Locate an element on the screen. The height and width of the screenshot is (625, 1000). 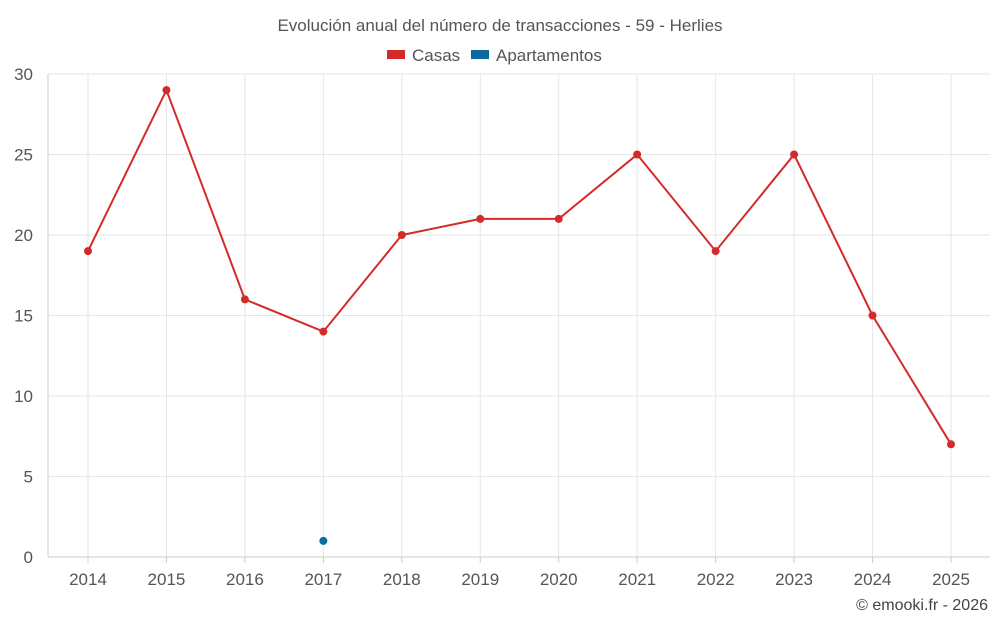
y-tick-label: 10 is located at coordinates (23, 396).